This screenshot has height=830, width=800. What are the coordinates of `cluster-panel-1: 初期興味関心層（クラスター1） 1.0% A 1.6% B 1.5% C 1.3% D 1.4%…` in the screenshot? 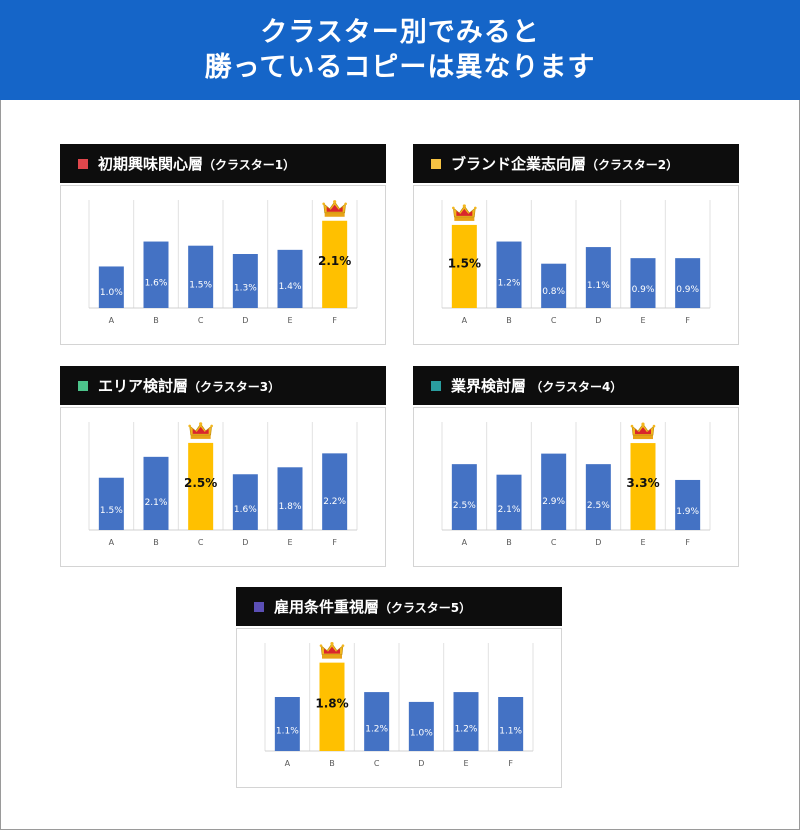 It's located at (223, 244).